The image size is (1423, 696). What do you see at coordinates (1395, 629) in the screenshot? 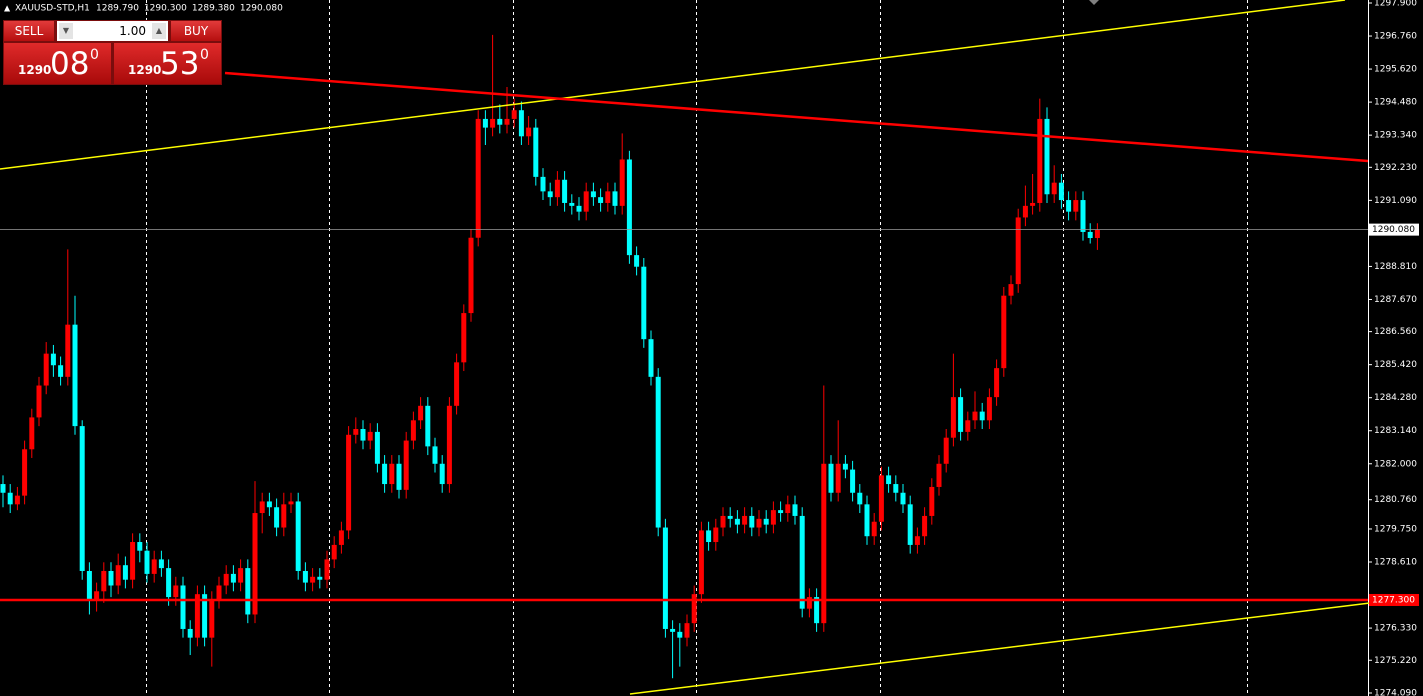
I see `y-tick-label: 1276.330` at bounding box center [1395, 629].